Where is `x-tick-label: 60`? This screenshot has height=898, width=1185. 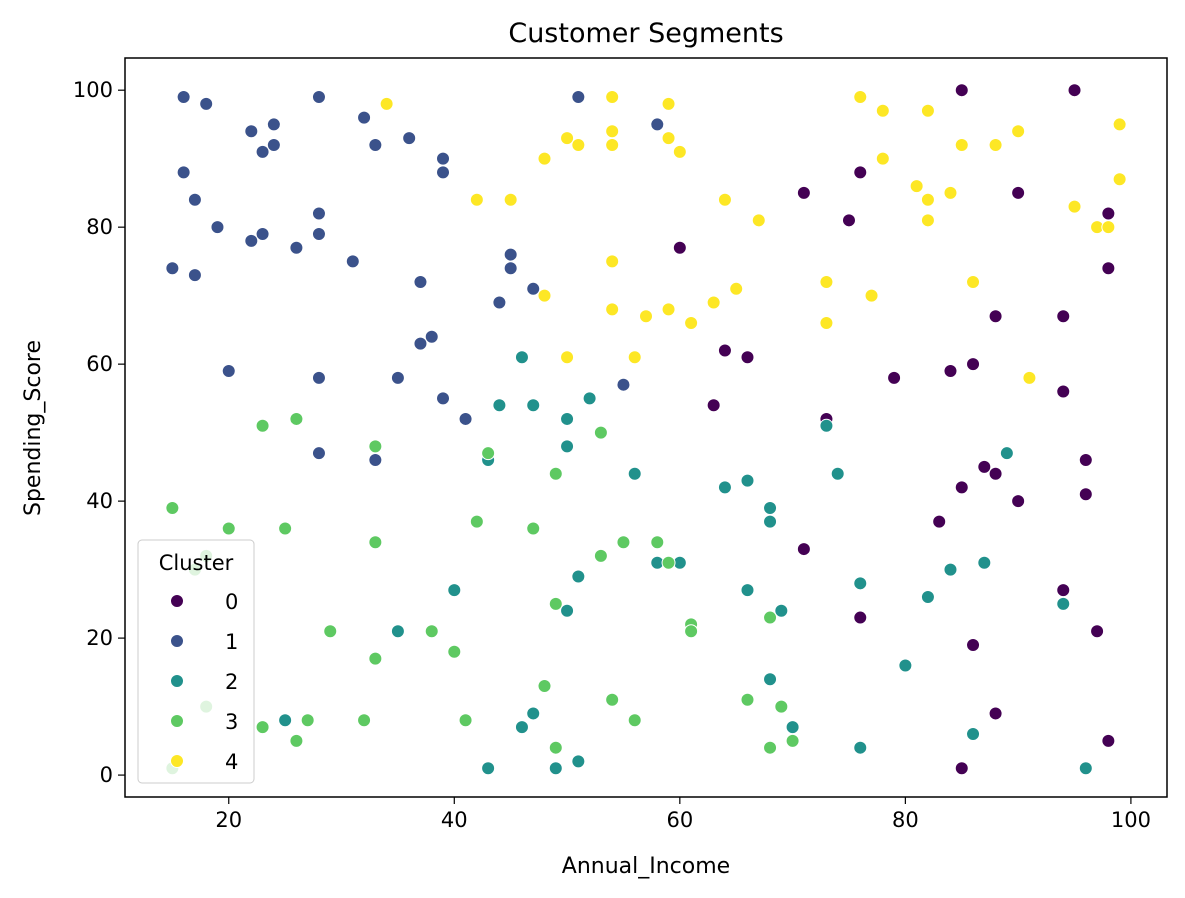 x-tick-label: 60 is located at coordinates (679, 820).